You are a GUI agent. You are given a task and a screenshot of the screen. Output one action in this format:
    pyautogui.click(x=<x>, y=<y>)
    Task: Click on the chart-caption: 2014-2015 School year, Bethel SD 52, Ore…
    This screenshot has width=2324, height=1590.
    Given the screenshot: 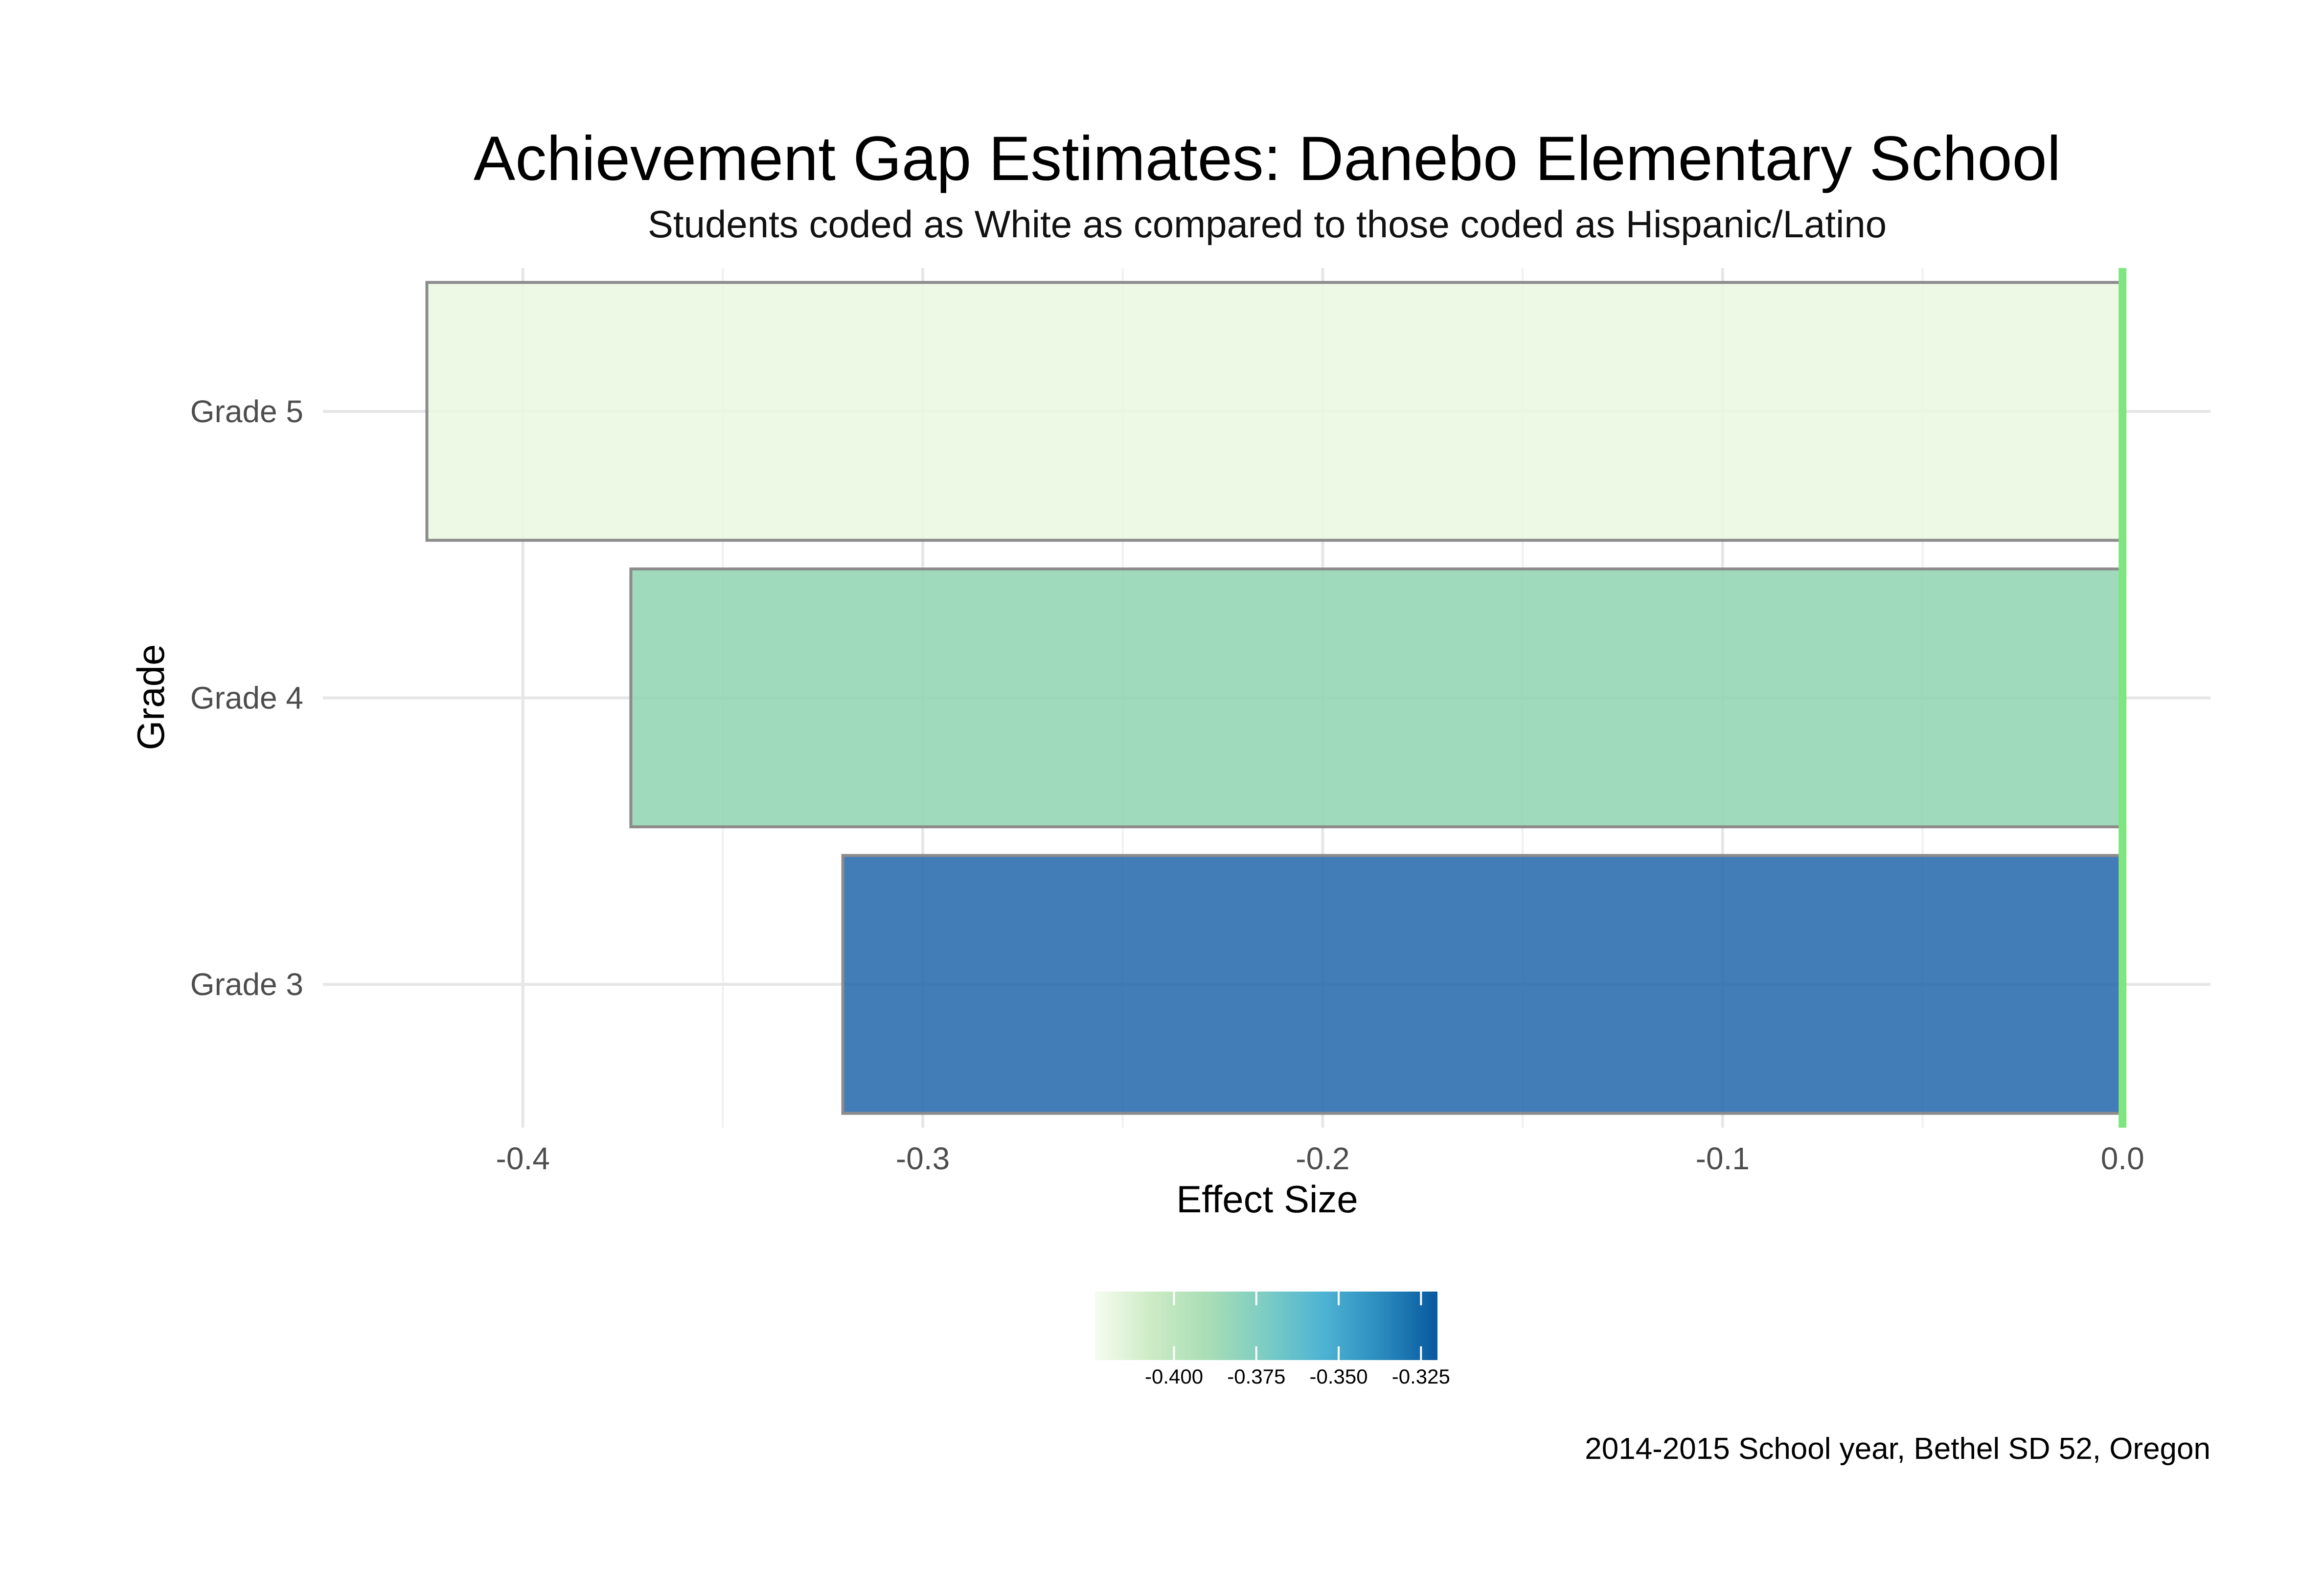 What is the action you would take?
    pyautogui.click(x=1898, y=1449)
    